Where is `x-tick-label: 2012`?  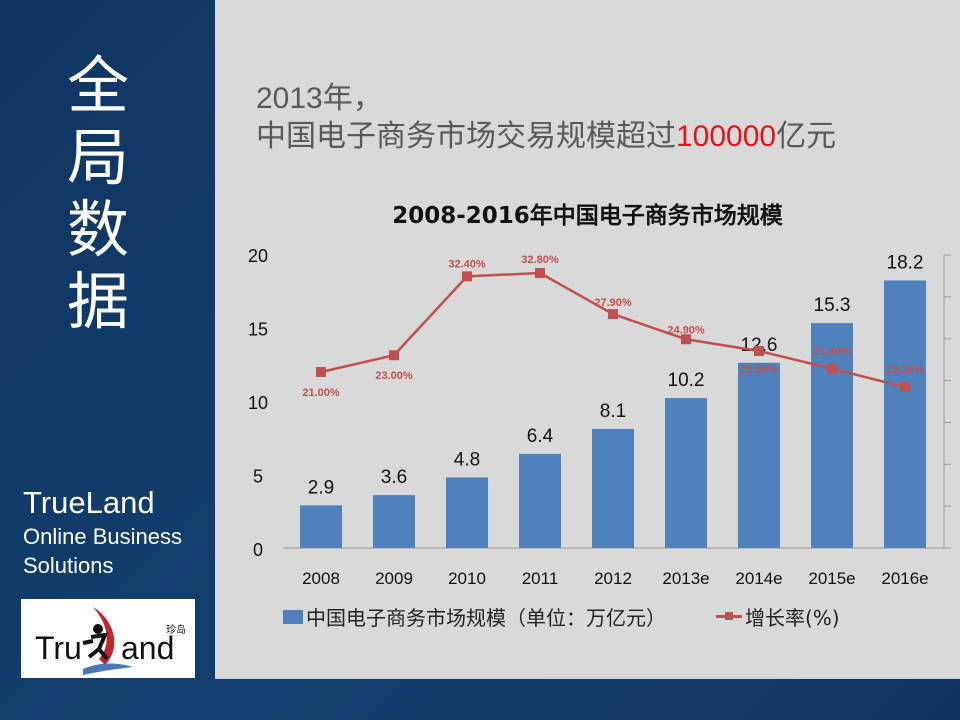 x-tick-label: 2012 is located at coordinates (613, 578).